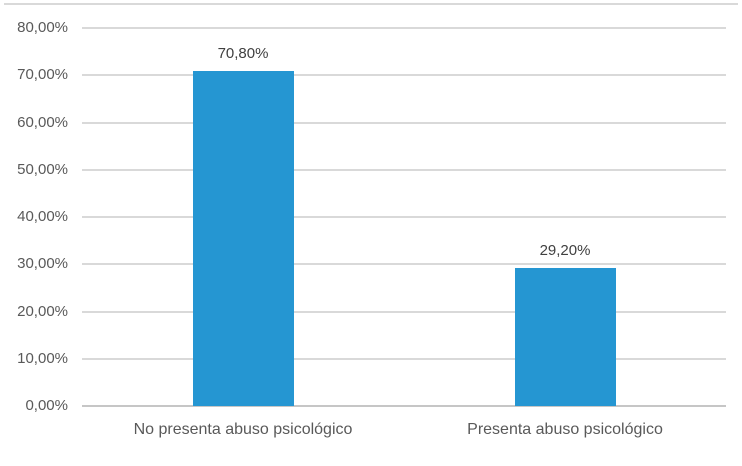 The width and height of the screenshot is (742, 466). Describe the element at coordinates (243, 429) in the screenshot. I see `x-axis-category-label: No presenta abuso psicológico` at that location.